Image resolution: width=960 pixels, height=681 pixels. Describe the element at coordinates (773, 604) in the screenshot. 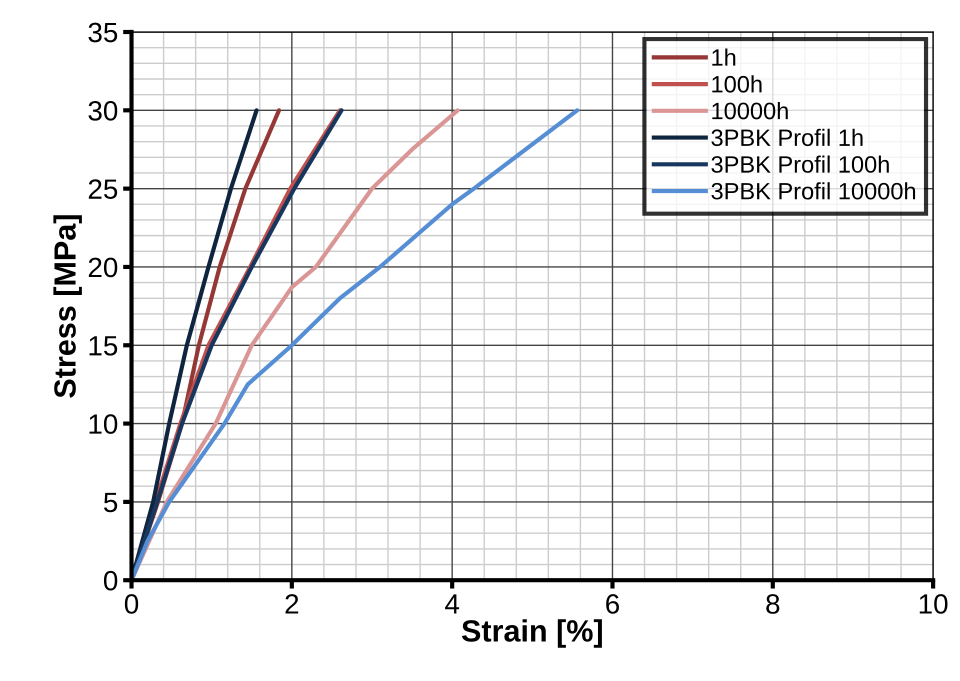

I see `x-tick-label: 8` at that location.